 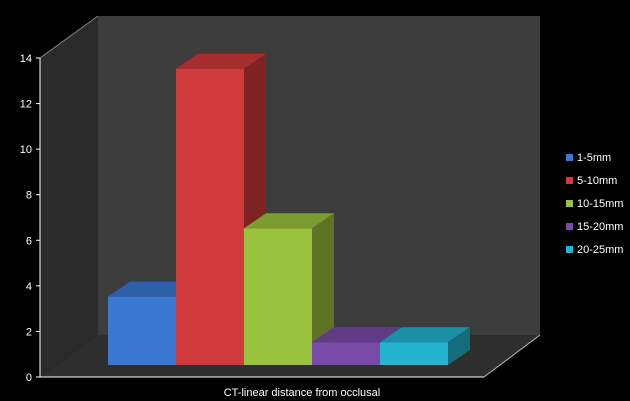 I want to click on x-axis-label: CT-linear distance from occlusal, so click(x=302, y=393).